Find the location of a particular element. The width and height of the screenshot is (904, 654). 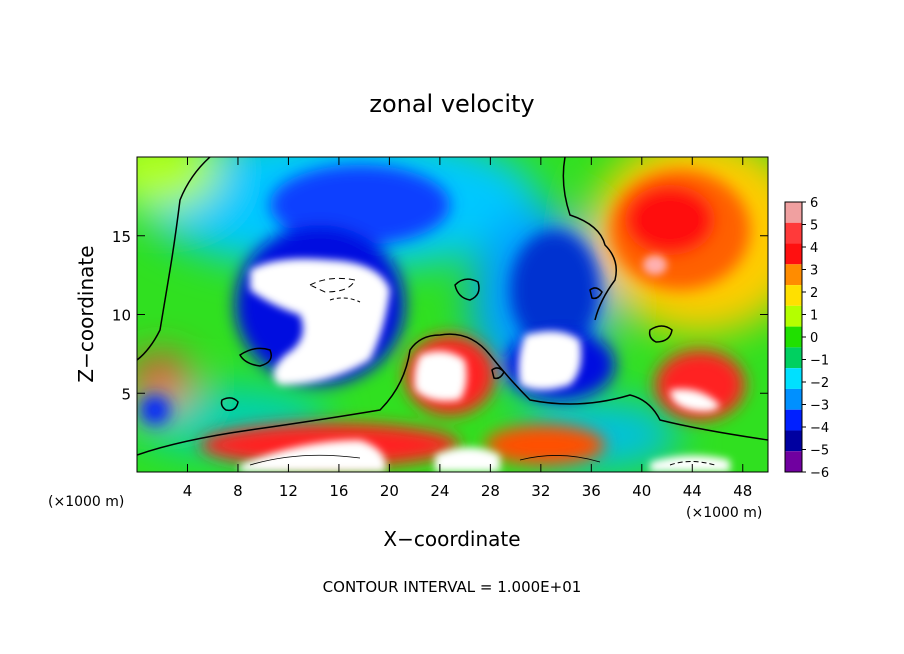

dashed-contour-b is located at coordinates (345, 300).